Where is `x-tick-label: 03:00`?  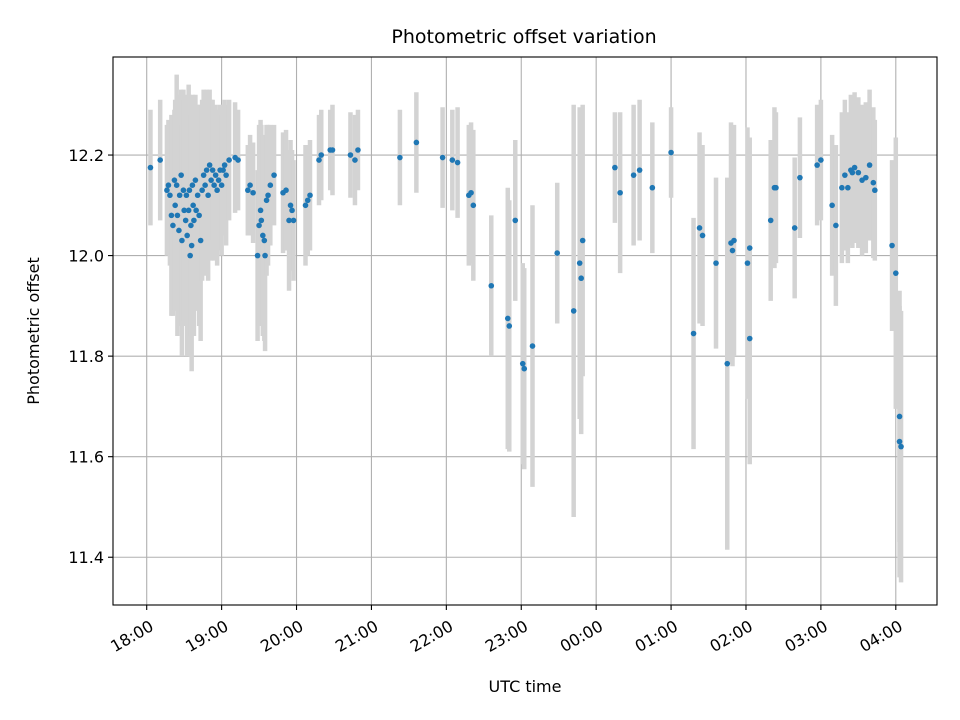 x-tick-label: 03:00 is located at coordinates (805, 636).